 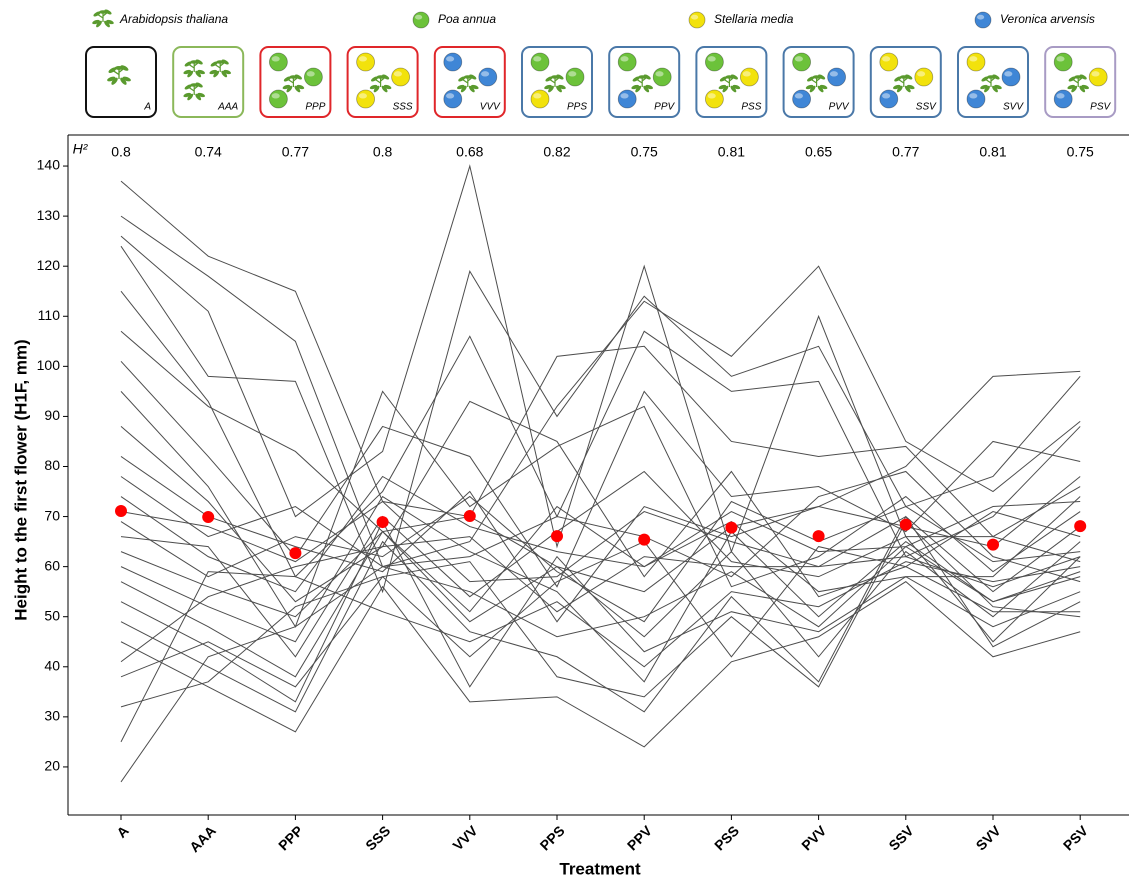 I want to click on x-tick-label: PPP, so click(x=290, y=837).